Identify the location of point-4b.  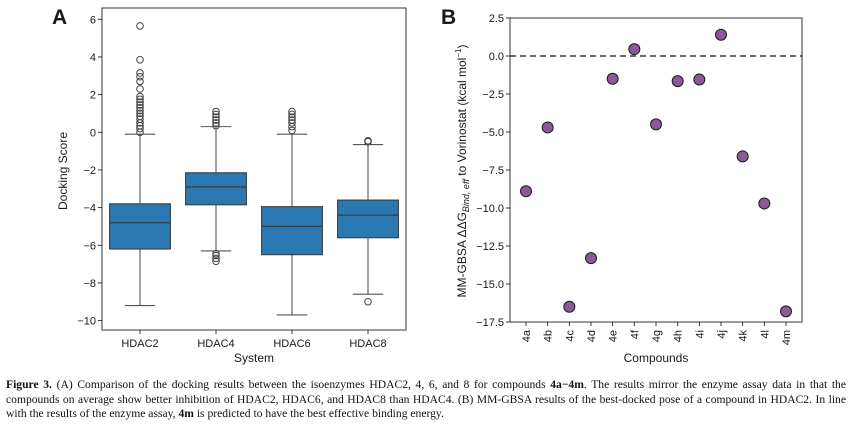
(547, 127).